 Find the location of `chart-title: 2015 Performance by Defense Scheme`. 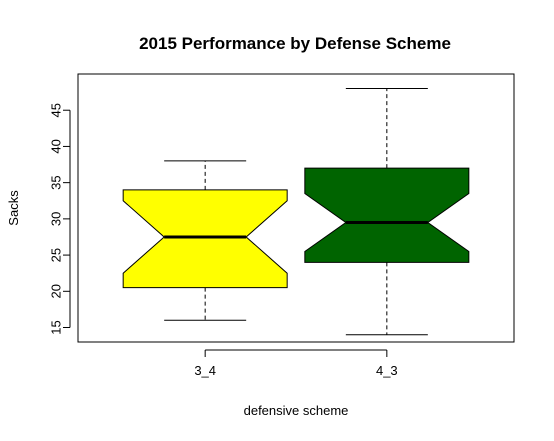

chart-title: 2015 Performance by Defense Scheme is located at coordinates (295, 43).